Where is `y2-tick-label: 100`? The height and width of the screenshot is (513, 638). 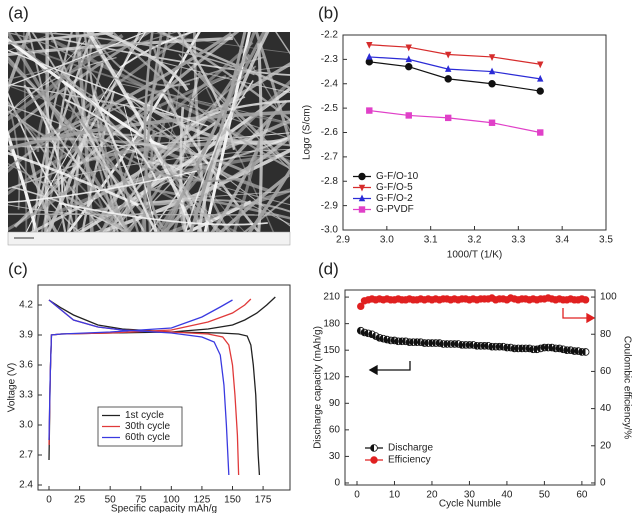 y2-tick-label: 100 is located at coordinates (608, 297).